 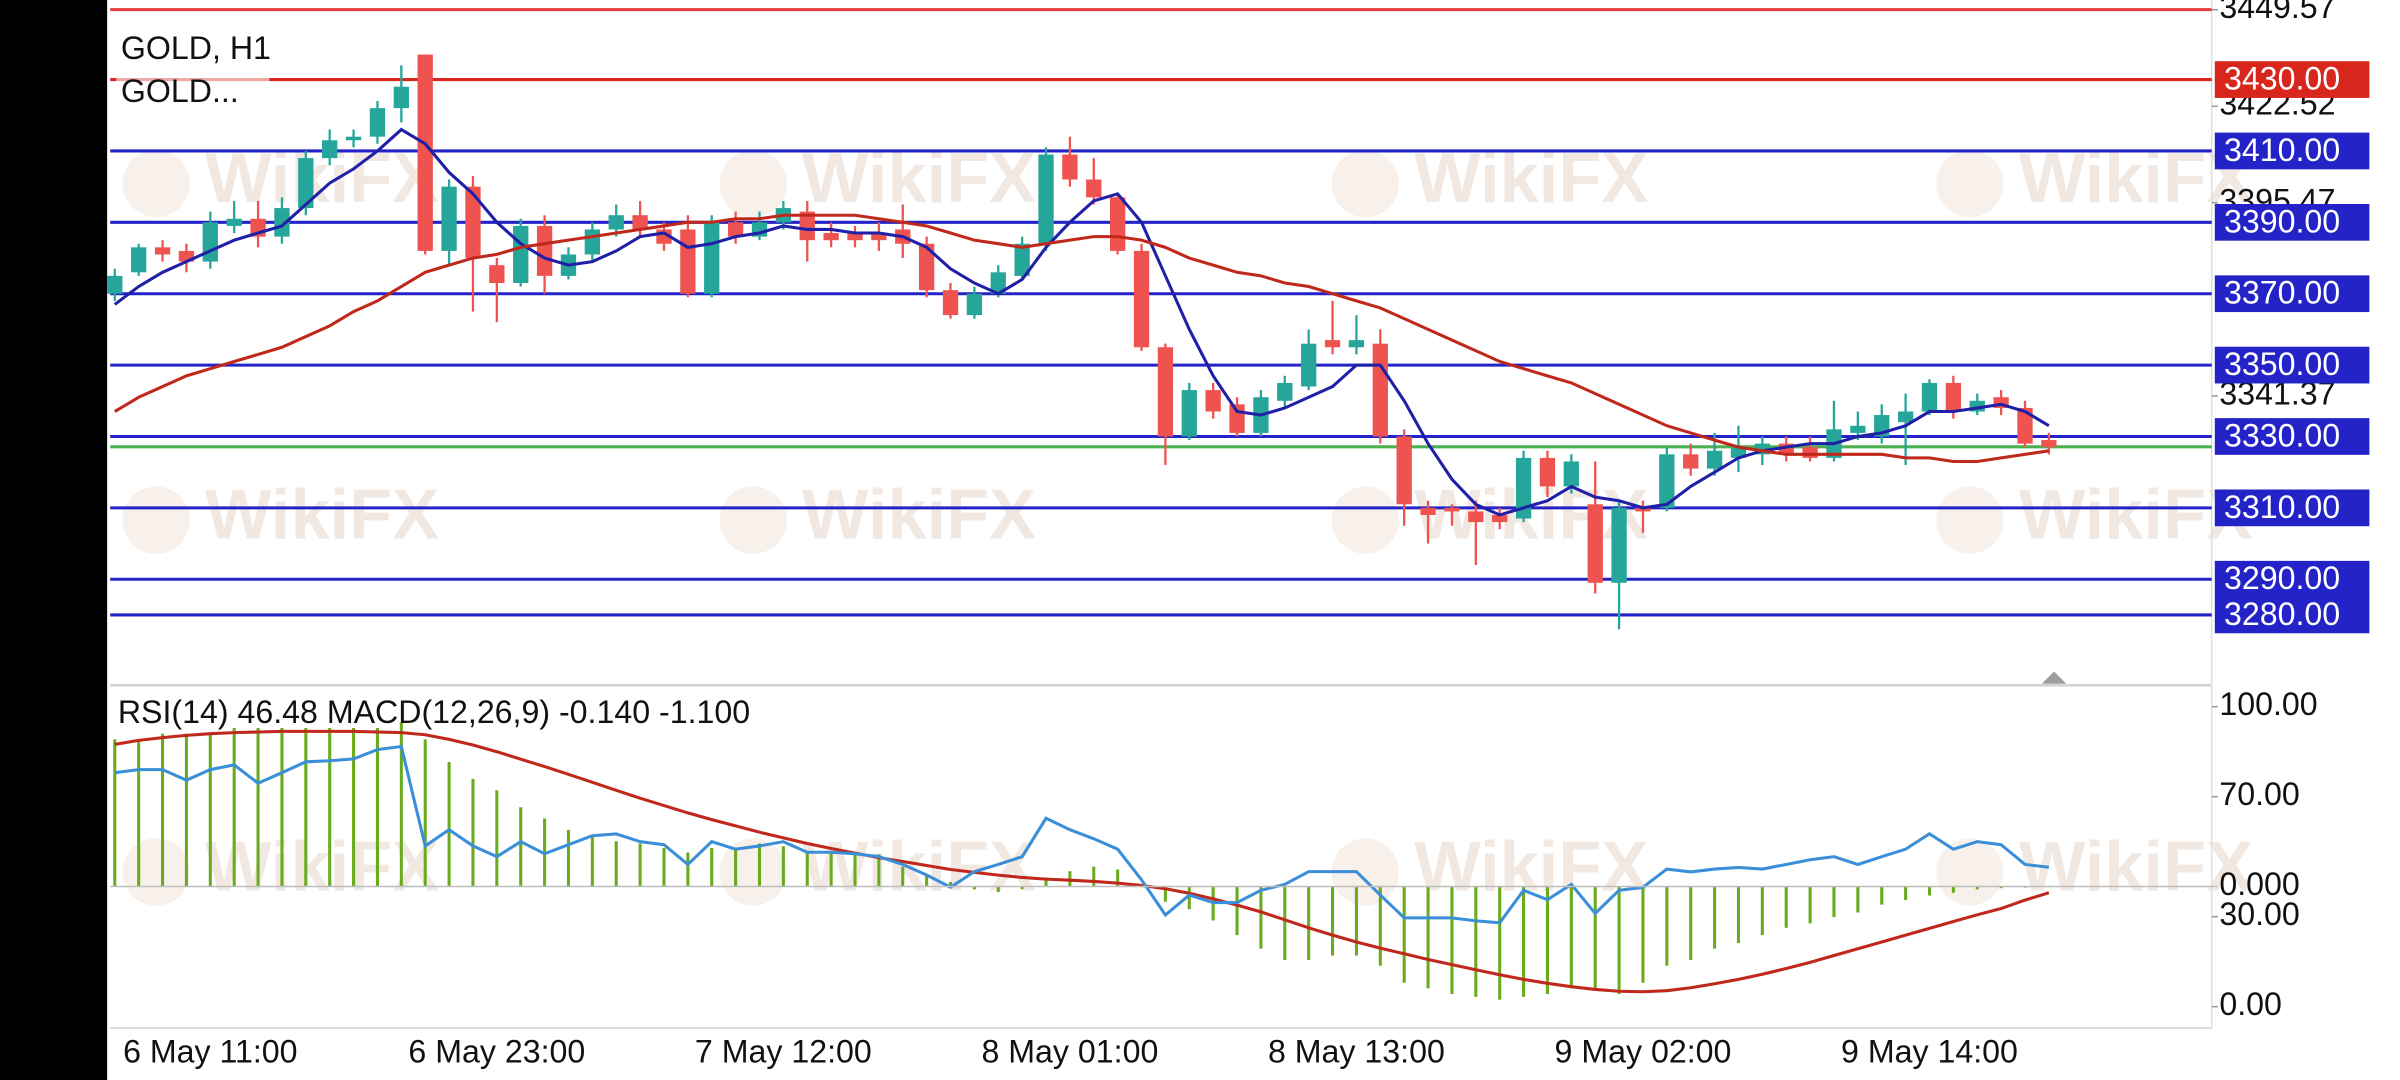 What do you see at coordinates (2250, 1004) in the screenshot?
I see `y-tick-label: 0.00` at bounding box center [2250, 1004].